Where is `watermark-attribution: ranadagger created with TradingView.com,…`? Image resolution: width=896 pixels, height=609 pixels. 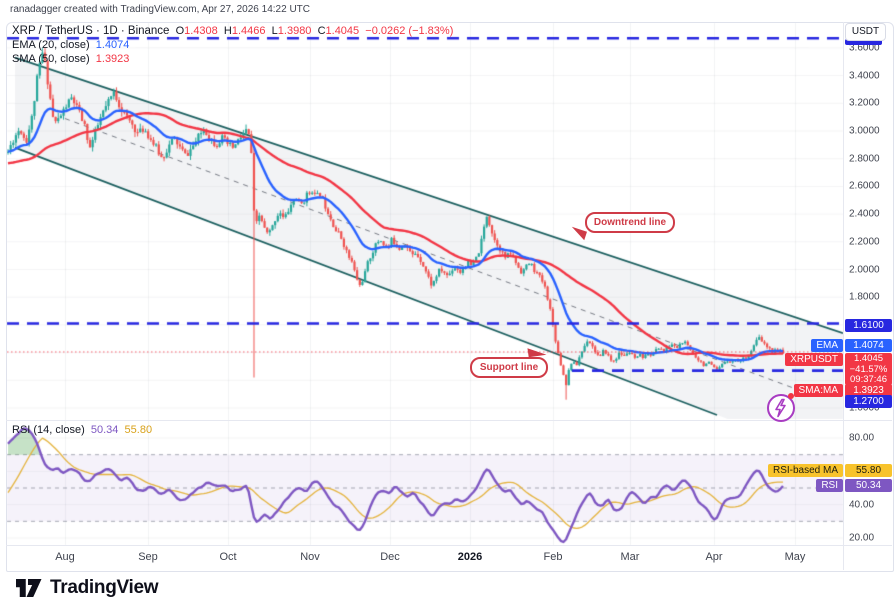
watermark-attribution: ranadagger created with TradingView.com,… is located at coordinates (160, 9).